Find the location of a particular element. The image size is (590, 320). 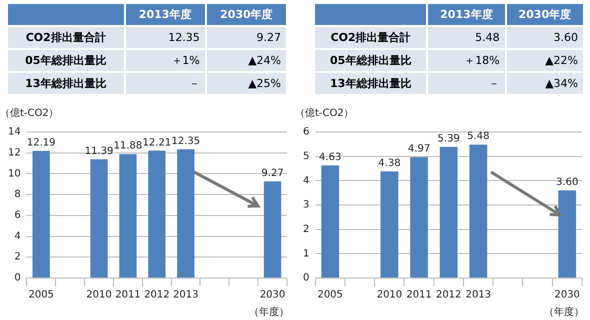

data-label: 4.38 is located at coordinates (389, 164).